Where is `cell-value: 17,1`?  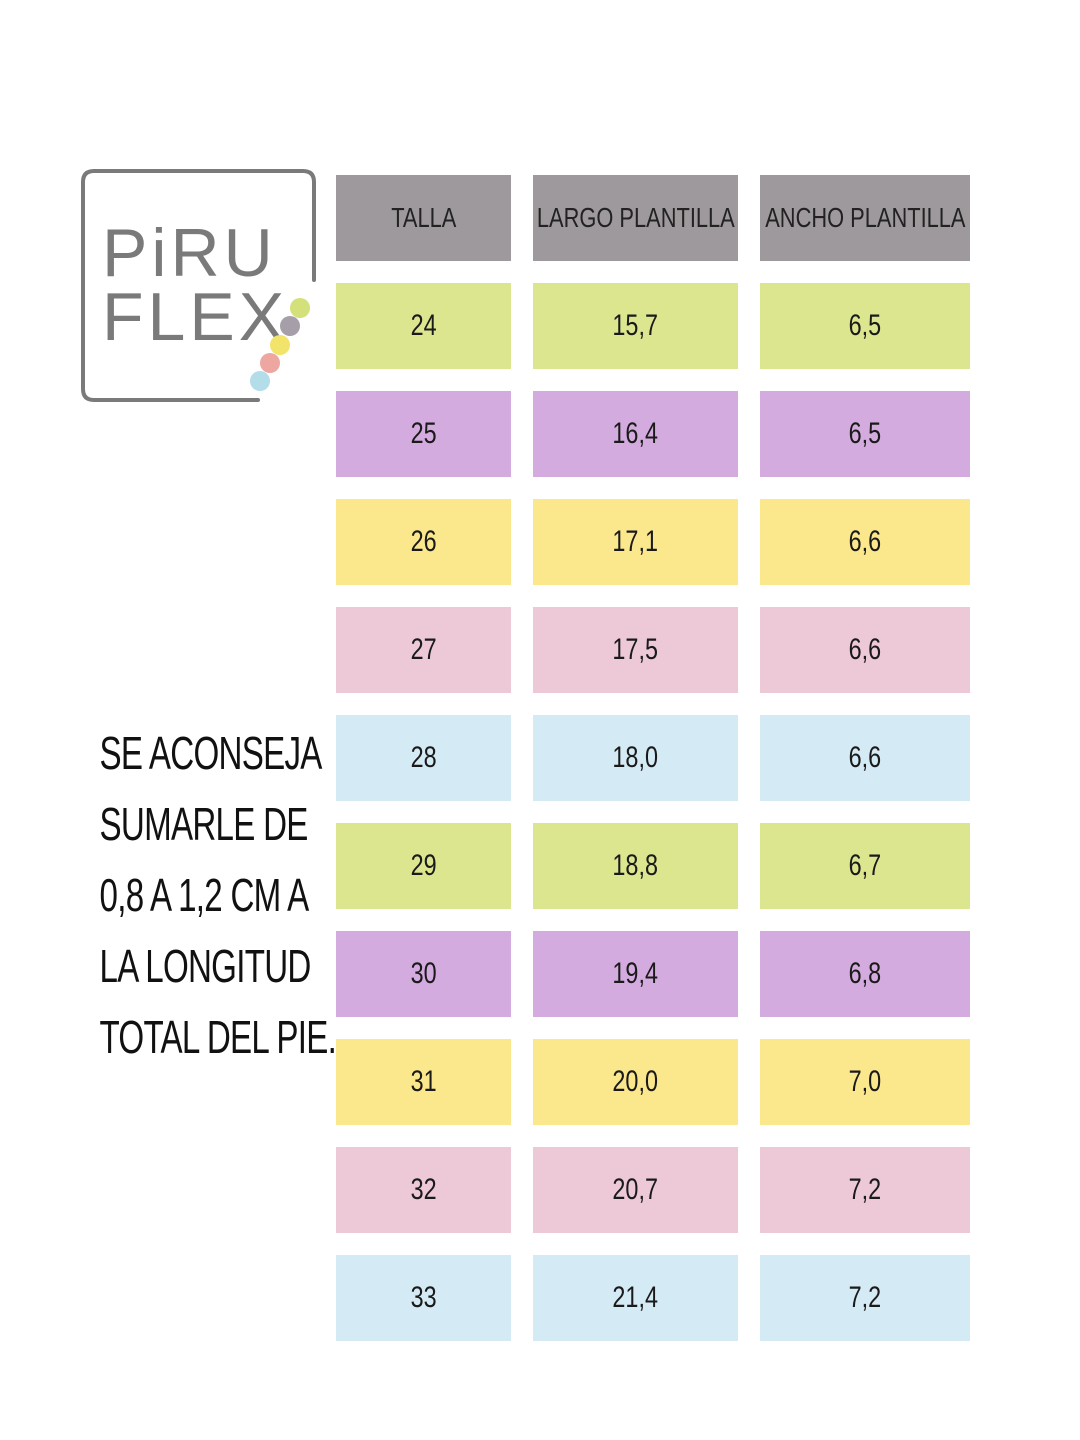
cell-value: 17,1 is located at coordinates (635, 541).